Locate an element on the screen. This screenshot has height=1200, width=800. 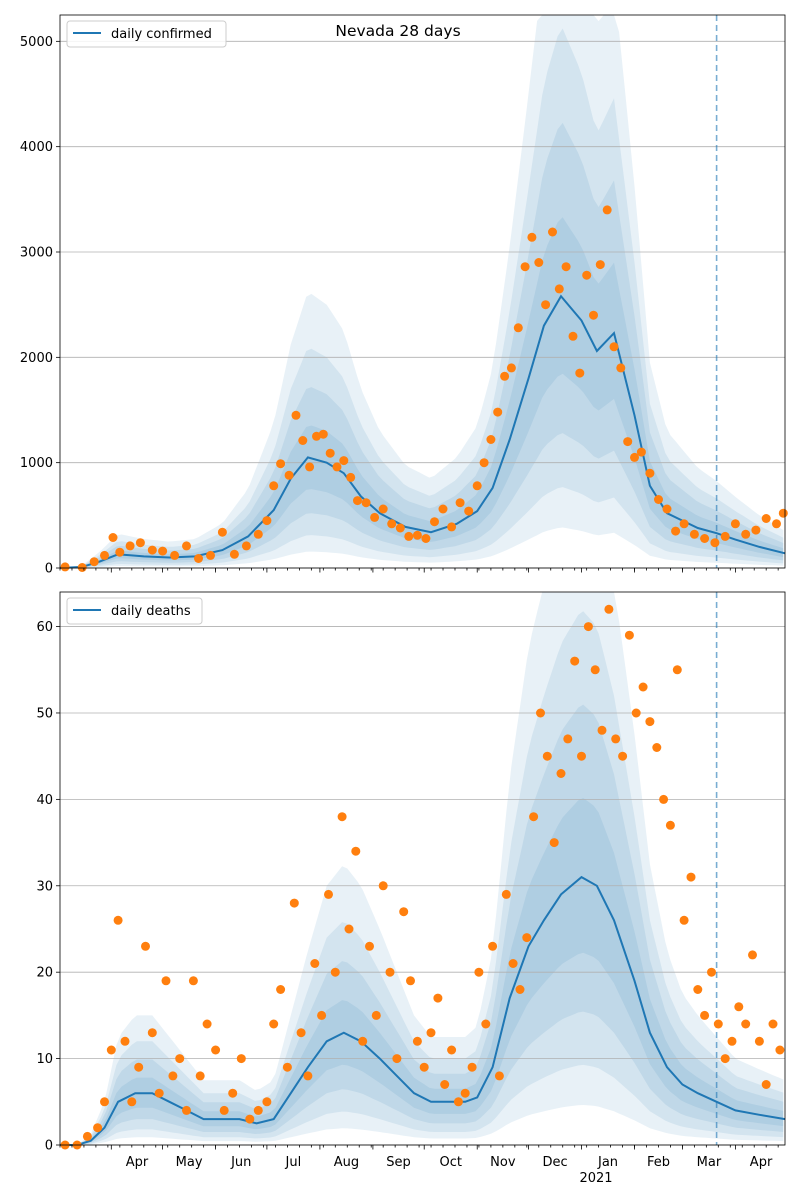
legend-label: daily deaths is located at coordinates (151, 611).